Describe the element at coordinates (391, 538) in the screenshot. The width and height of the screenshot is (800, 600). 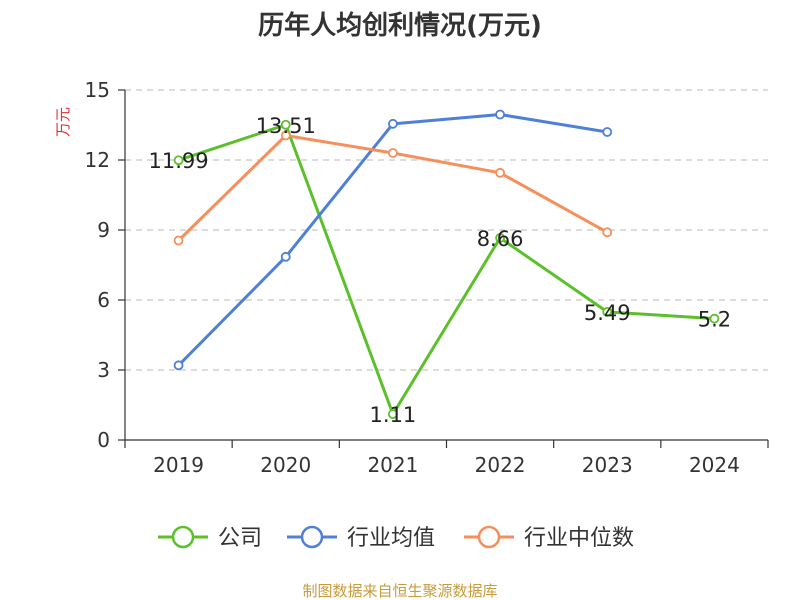
I see `legend-label-1: 行业均值` at that location.